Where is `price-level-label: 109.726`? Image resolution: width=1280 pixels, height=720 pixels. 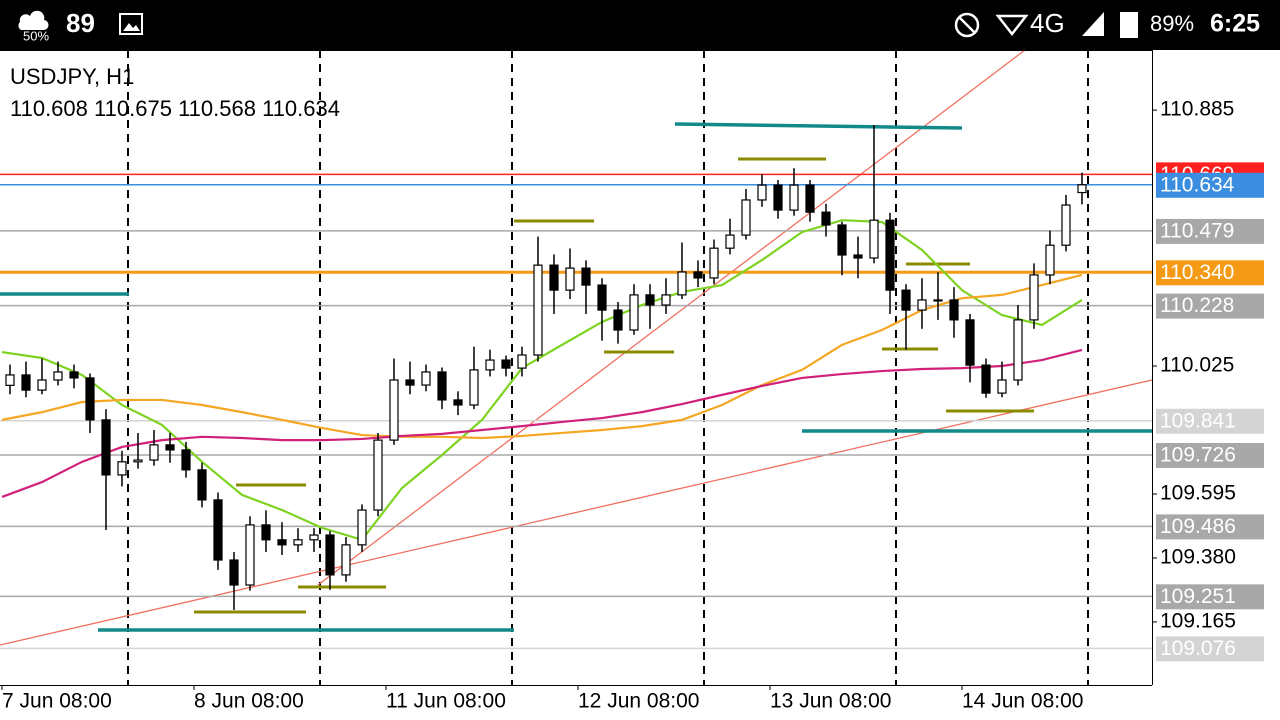
price-level-label: 109.726 is located at coordinates (1198, 455).